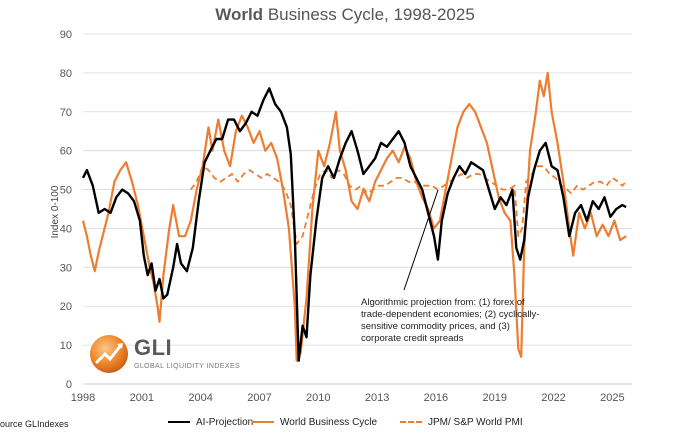  I want to click on y-tick-label: 40, so click(66, 229).